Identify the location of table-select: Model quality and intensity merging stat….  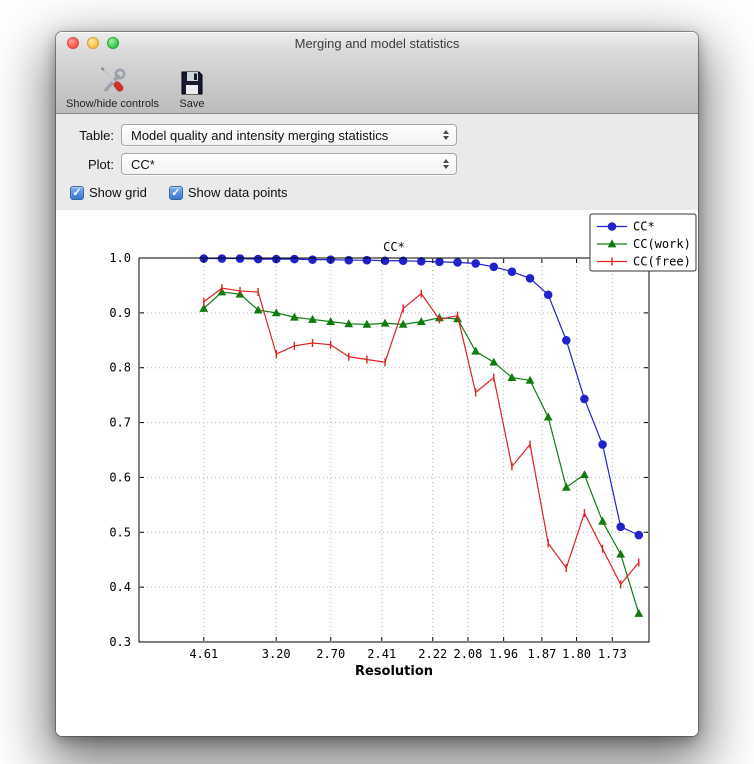
(289, 135).